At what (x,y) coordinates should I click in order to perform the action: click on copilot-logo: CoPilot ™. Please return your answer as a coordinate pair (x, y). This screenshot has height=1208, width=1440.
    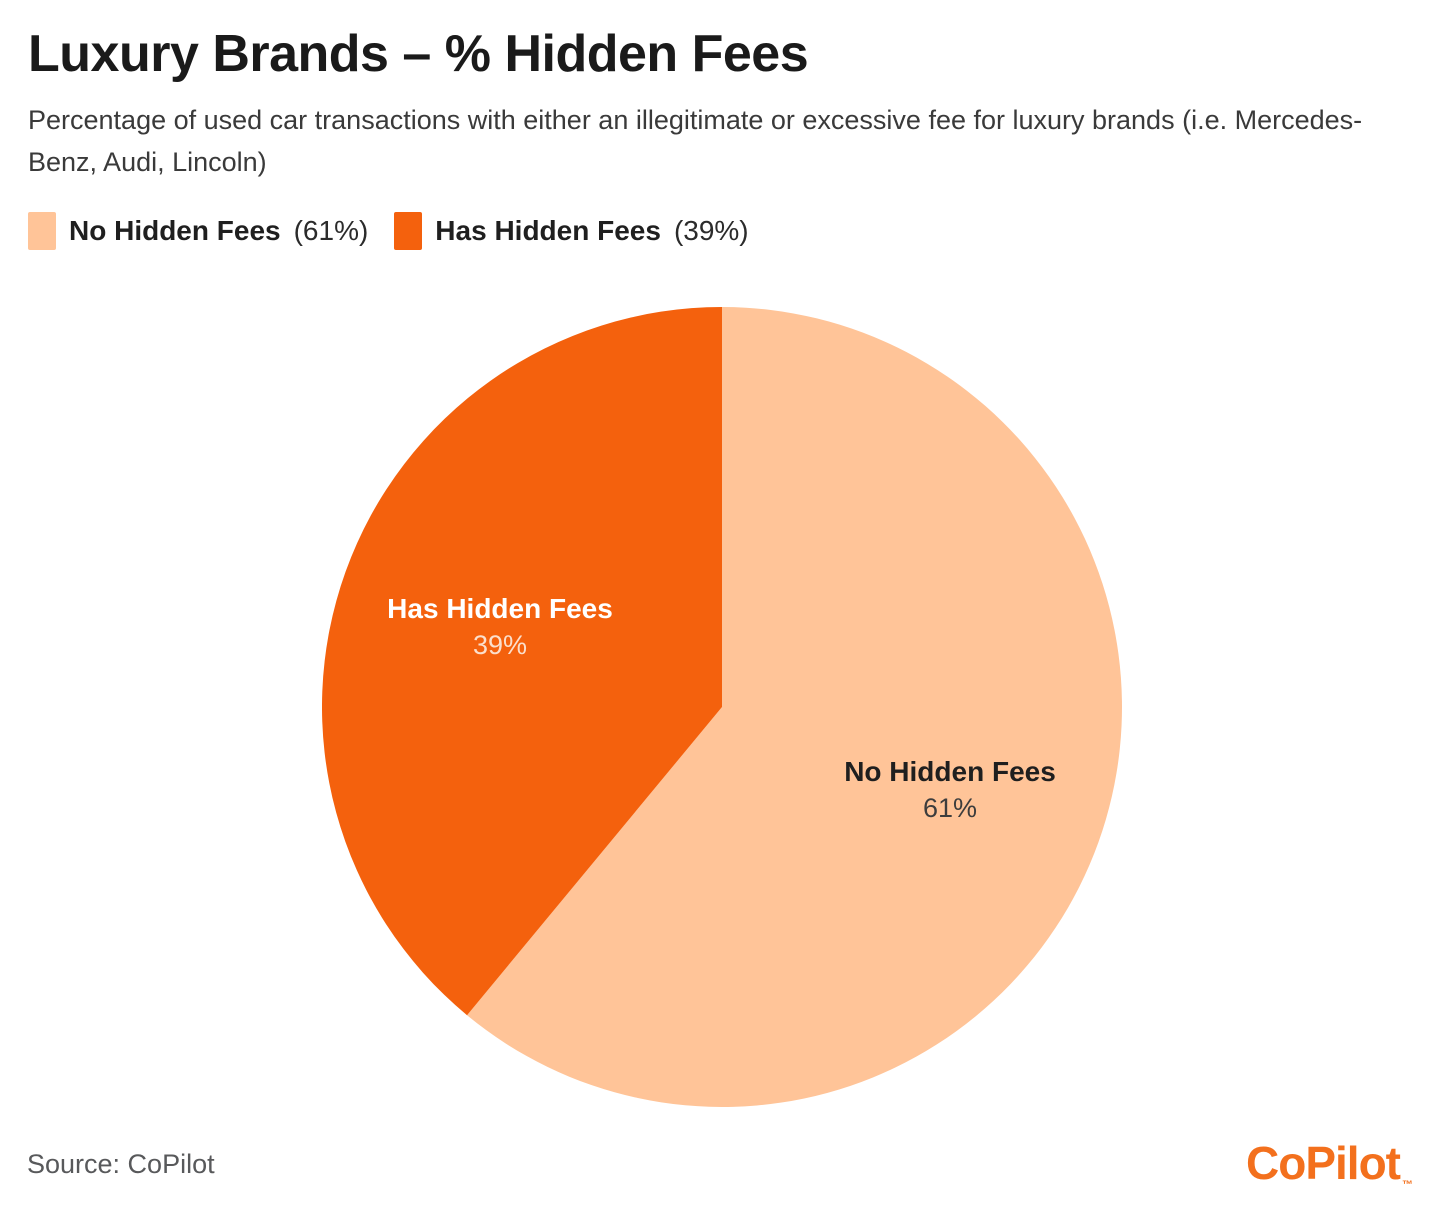
    Looking at the image, I should click on (1329, 1163).